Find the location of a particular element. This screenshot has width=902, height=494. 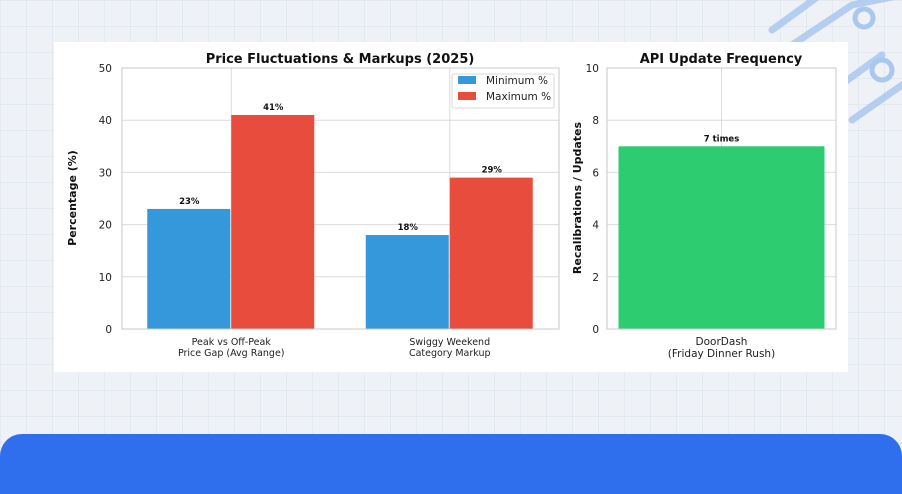

data-label: 7 times is located at coordinates (722, 139).